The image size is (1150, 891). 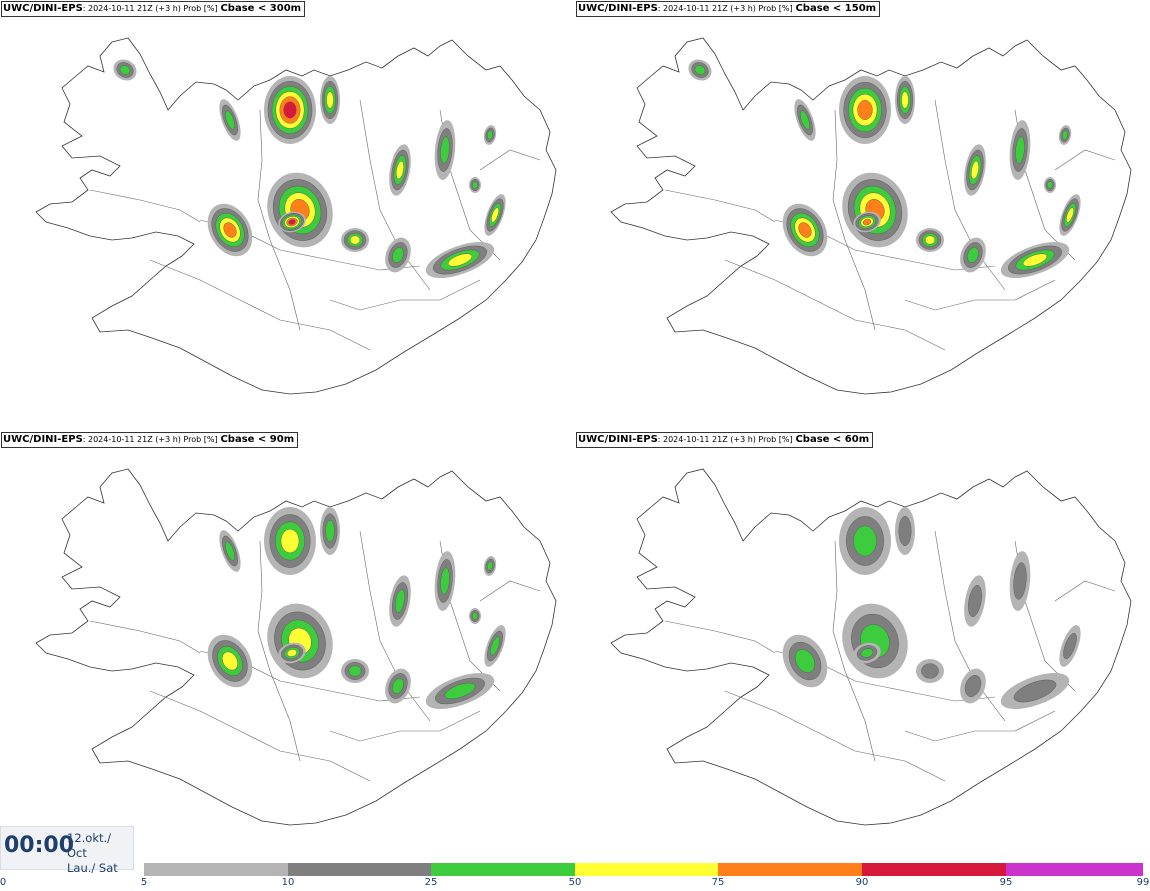 What do you see at coordinates (832, 439) in the screenshot?
I see `panel-threshold: Cbase < 60m` at bounding box center [832, 439].